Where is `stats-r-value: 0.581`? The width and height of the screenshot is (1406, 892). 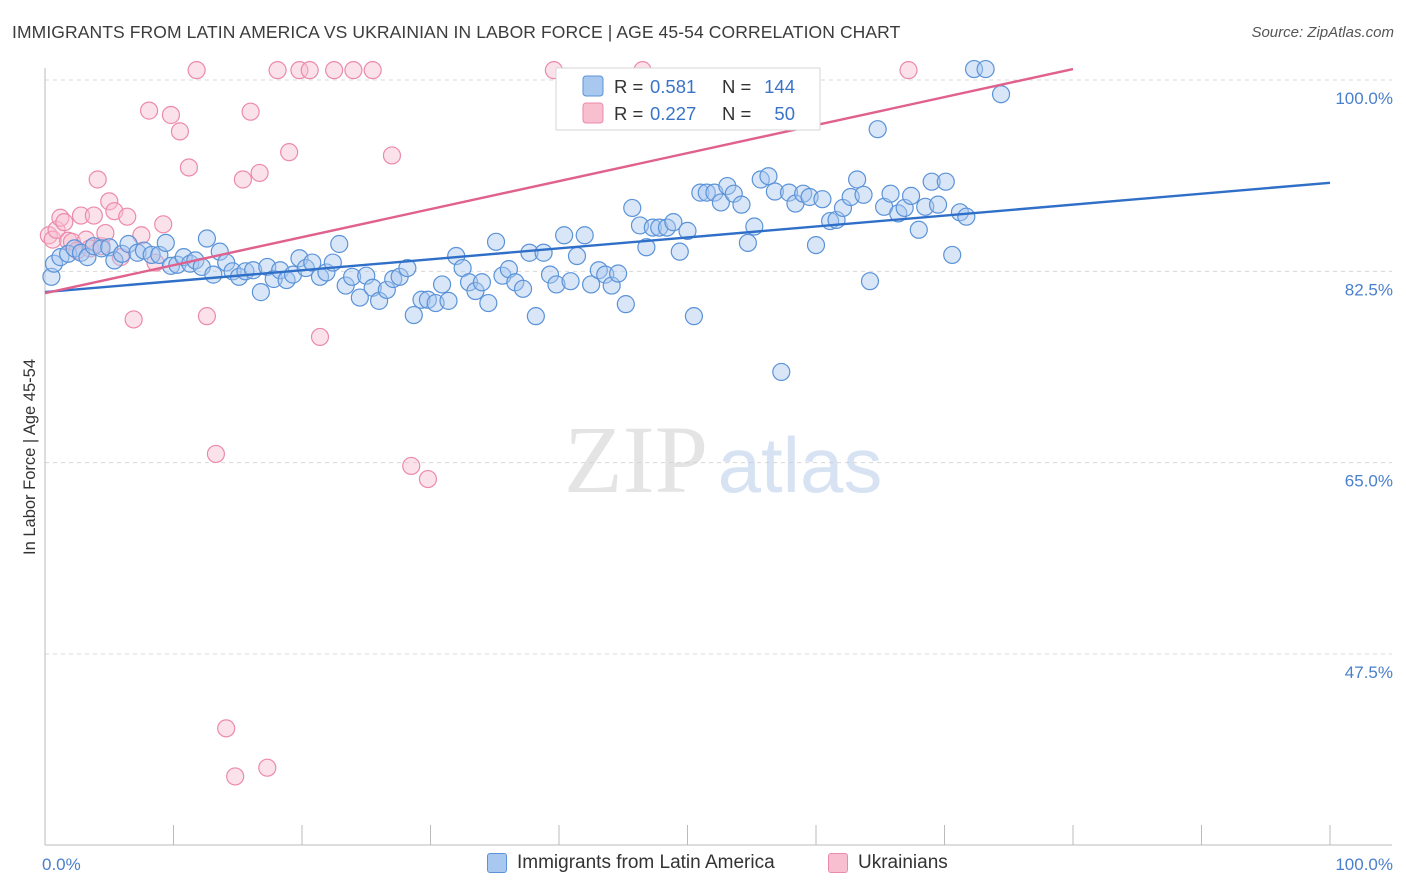 stats-r-value: 0.581 is located at coordinates (673, 86).